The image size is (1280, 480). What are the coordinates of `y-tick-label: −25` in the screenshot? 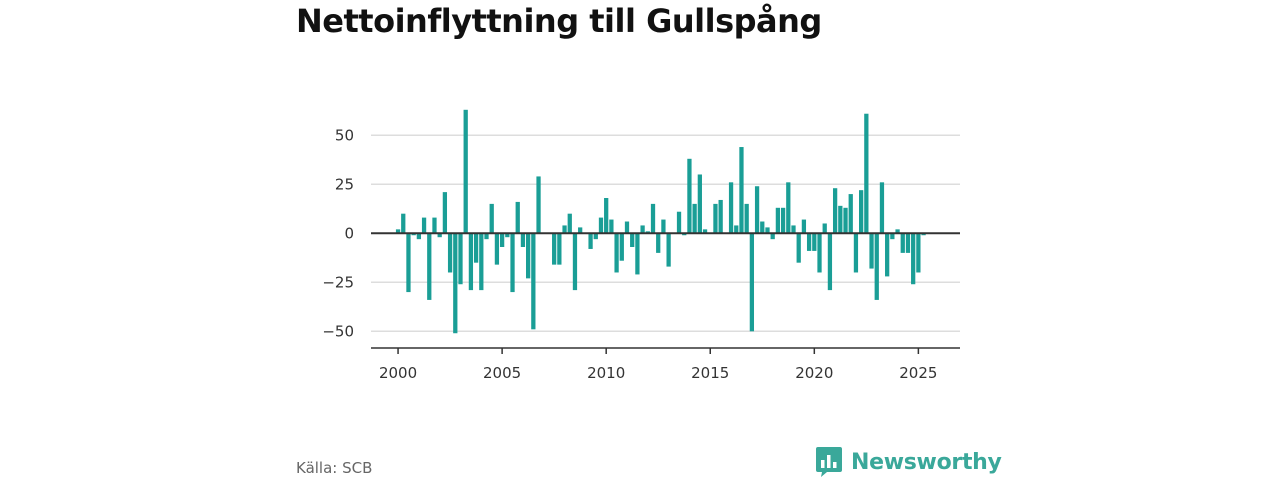 It's located at (338, 282).